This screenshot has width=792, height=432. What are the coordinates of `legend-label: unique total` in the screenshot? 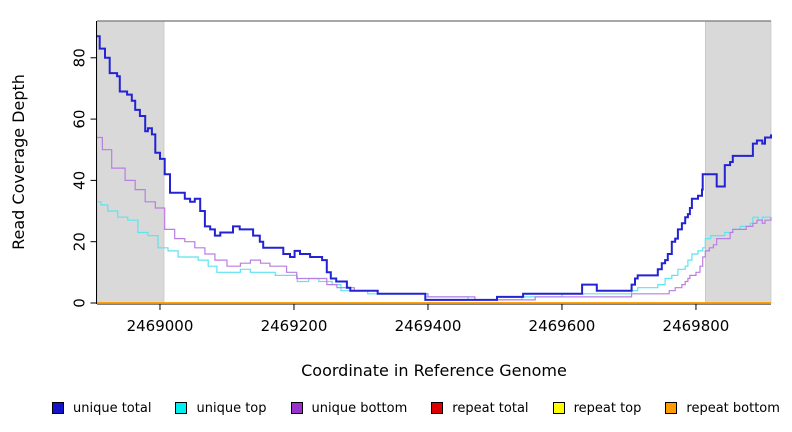 It's located at (112, 408).